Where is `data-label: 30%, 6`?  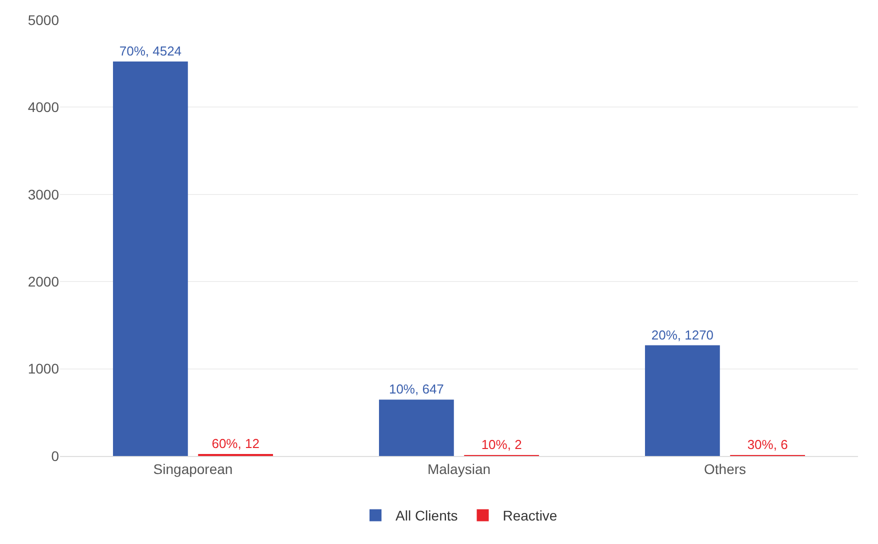 data-label: 30%, 6 is located at coordinates (767, 444).